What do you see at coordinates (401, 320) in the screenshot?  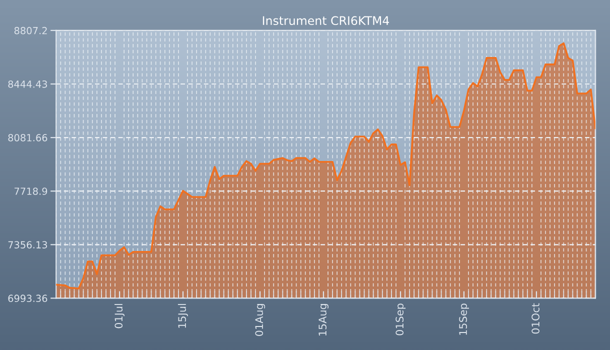 I see `x-tick-label: 01Sep` at bounding box center [401, 320].